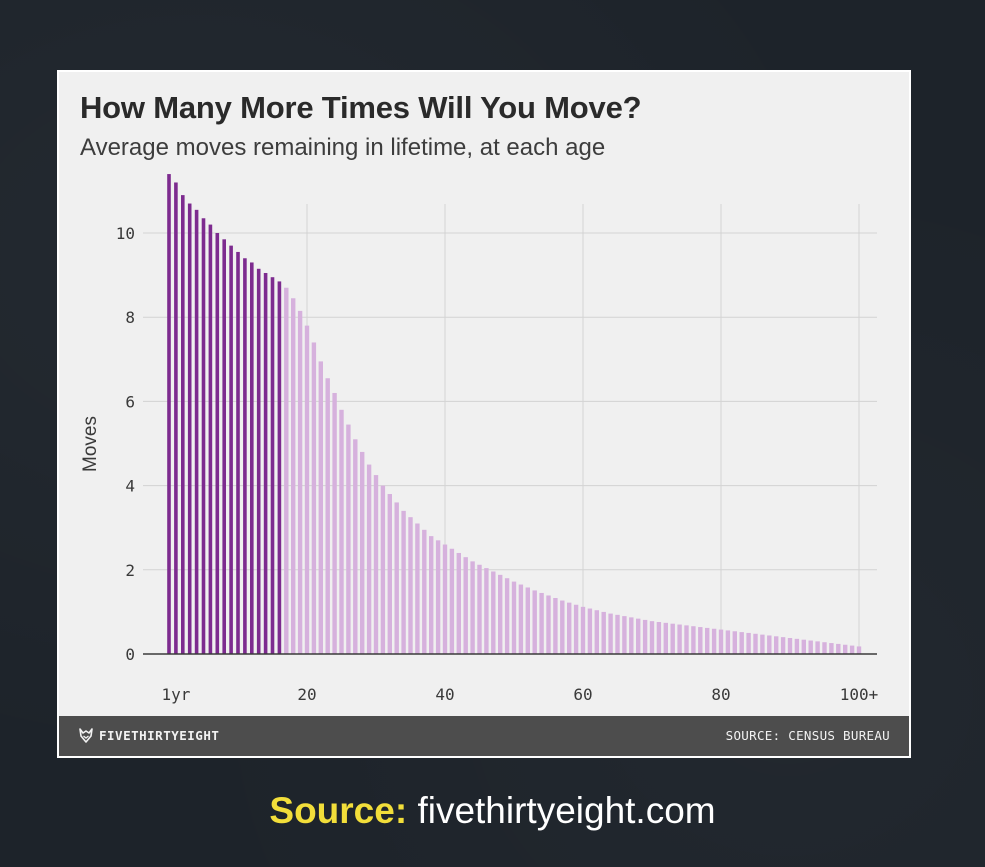 The image size is (985, 867). Describe the element at coordinates (159, 735) in the screenshot. I see `brand-name: FIVETHIRTYEIGHT` at that location.